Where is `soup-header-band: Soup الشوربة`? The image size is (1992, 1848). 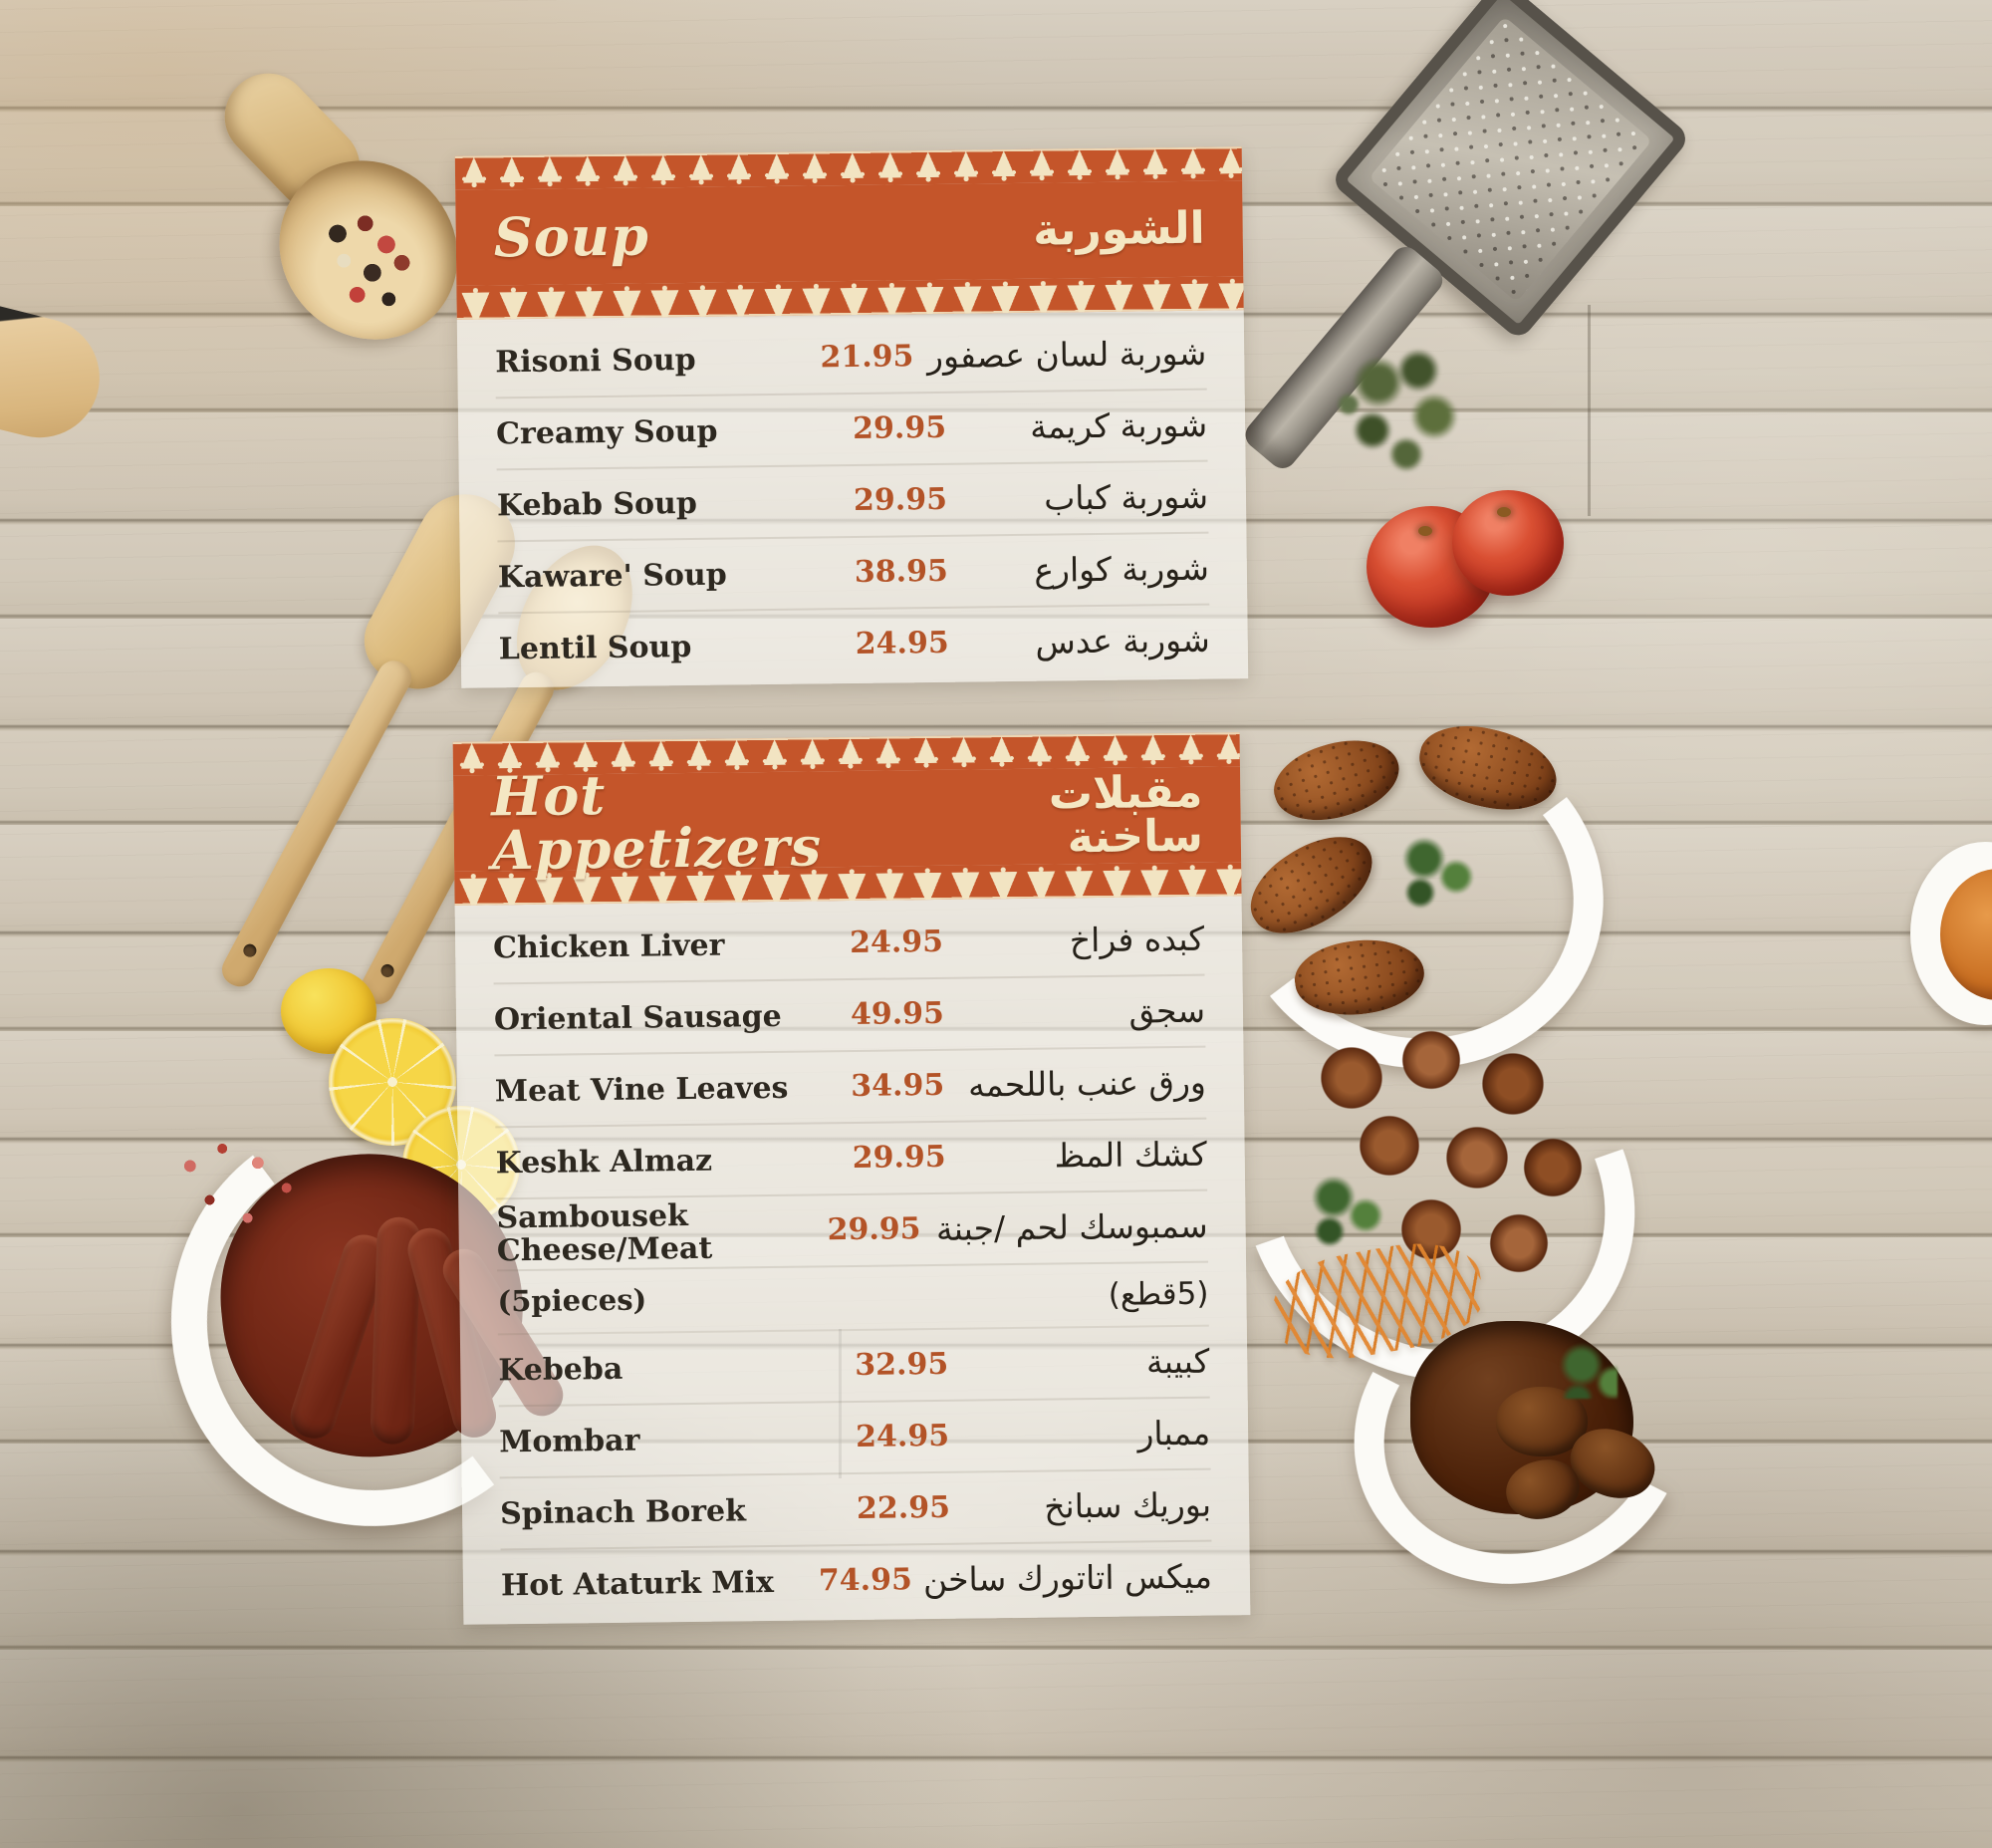 soup-header-band: Soup الشوربة is located at coordinates (850, 233).